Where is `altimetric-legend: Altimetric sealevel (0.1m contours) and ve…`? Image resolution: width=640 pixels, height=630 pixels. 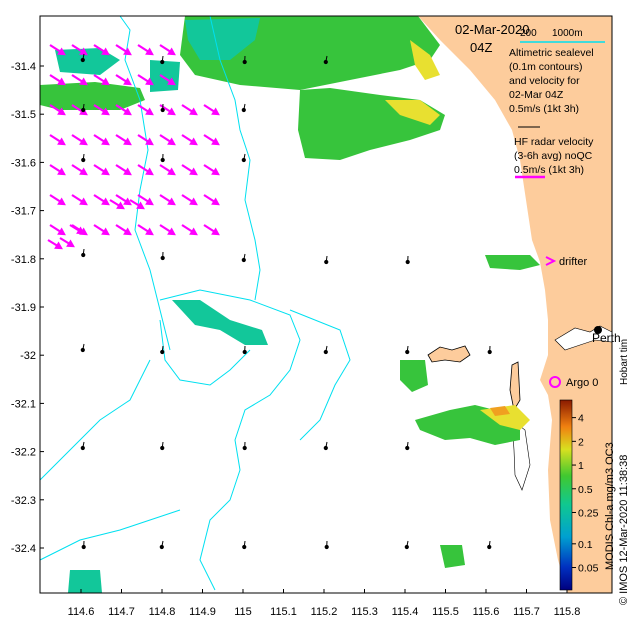 altimetric-legend: Altimetric sealevel (0.1m contours) and ve… is located at coordinates (551, 81).